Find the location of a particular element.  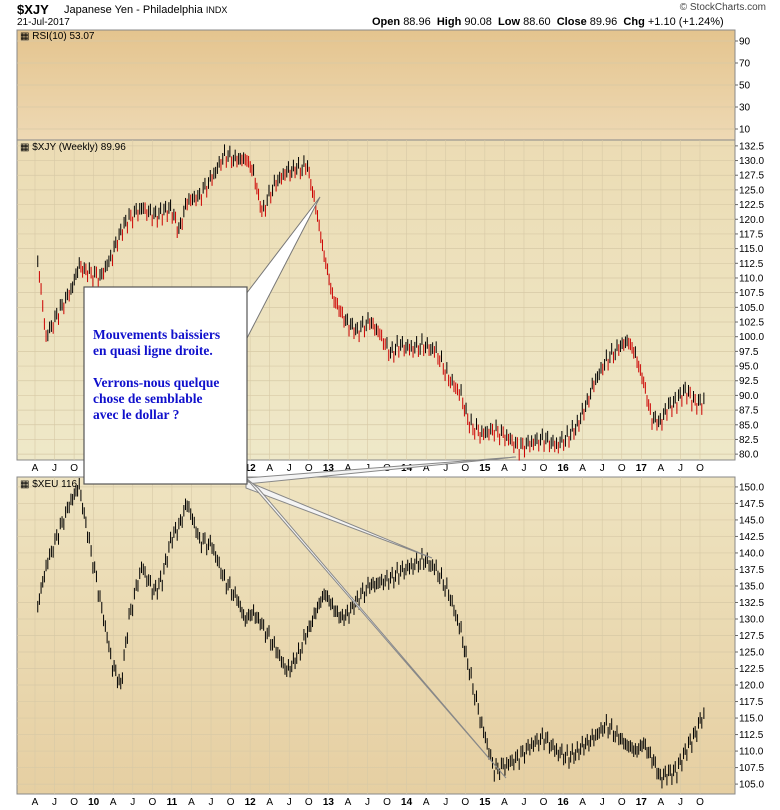

y-tick-label: 127.5 is located at coordinates (751, 176).